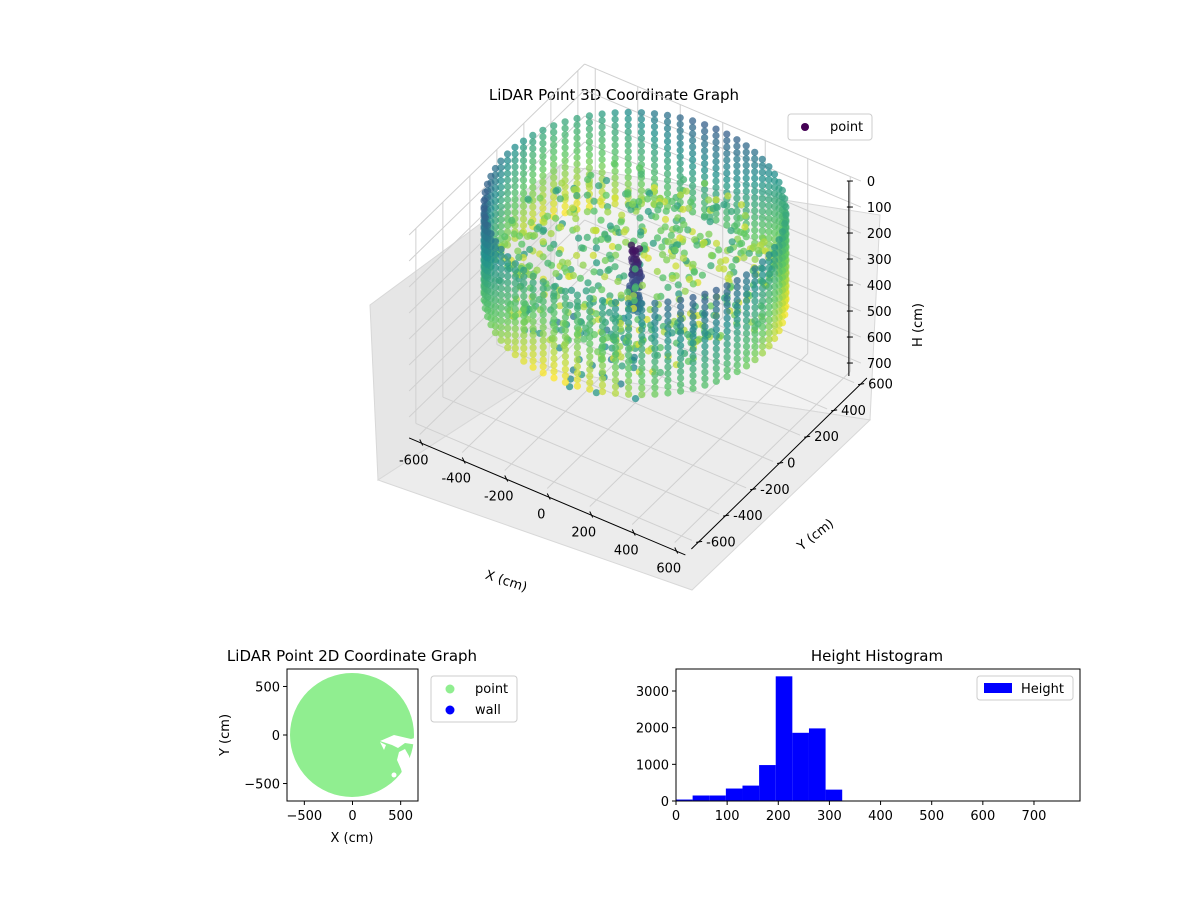  I want to click on x-tick-label-3d: 200, so click(583, 532).